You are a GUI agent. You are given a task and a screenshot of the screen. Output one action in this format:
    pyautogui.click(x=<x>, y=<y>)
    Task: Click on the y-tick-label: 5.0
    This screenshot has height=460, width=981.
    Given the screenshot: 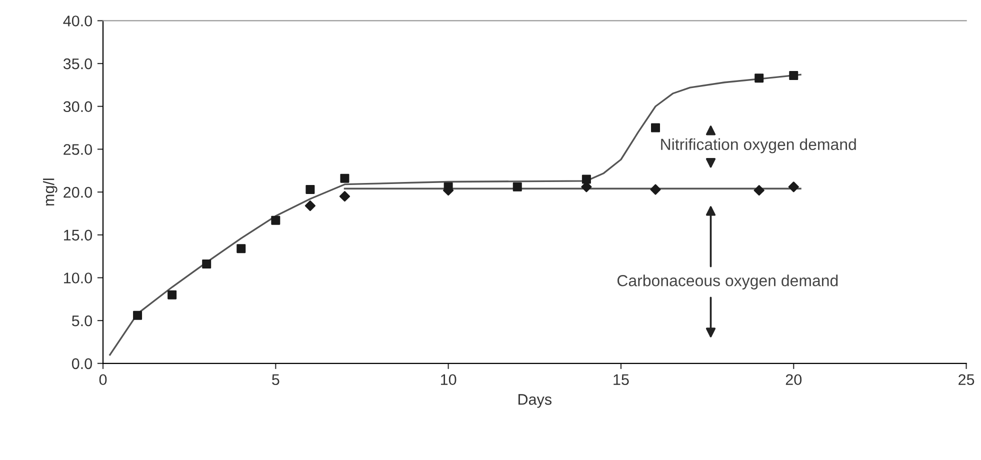 What is the action you would take?
    pyautogui.click(x=82, y=320)
    